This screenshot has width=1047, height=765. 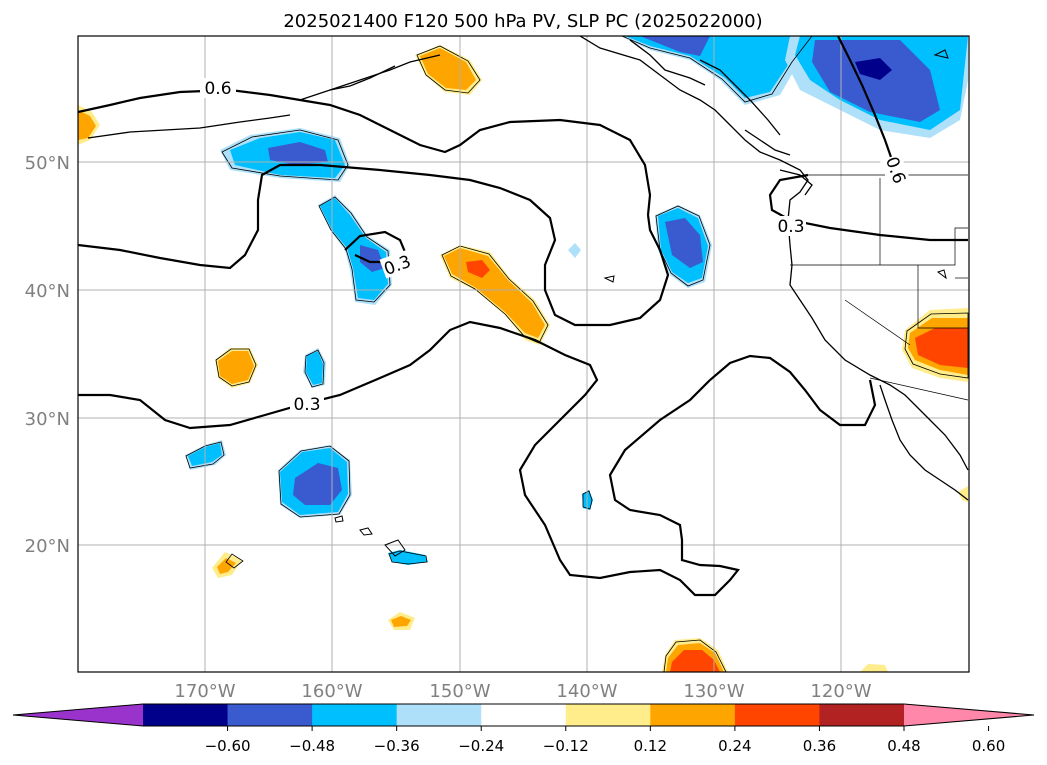 What do you see at coordinates (47, 291) in the screenshot?
I see `lat-label: 40°N` at bounding box center [47, 291].